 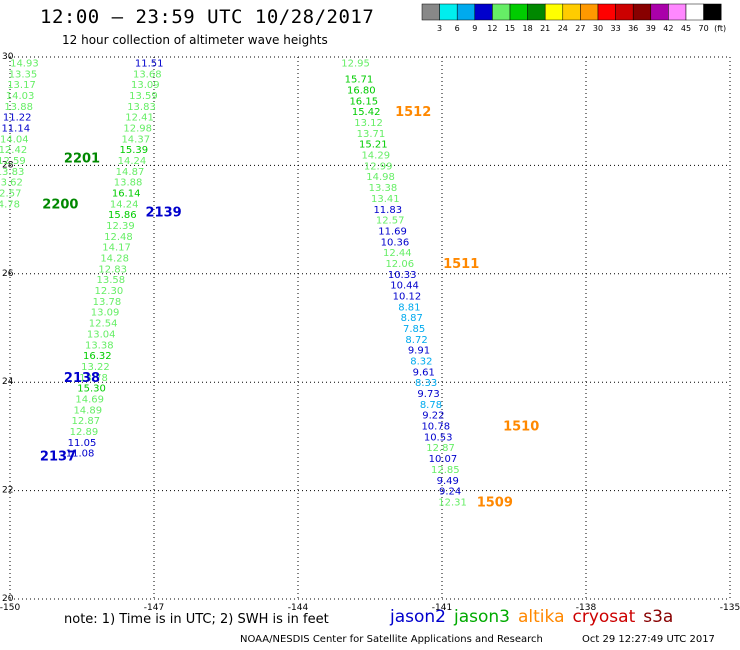 What do you see at coordinates (424, 372) in the screenshot?
I see `data-point-label: 9.61` at bounding box center [424, 372].